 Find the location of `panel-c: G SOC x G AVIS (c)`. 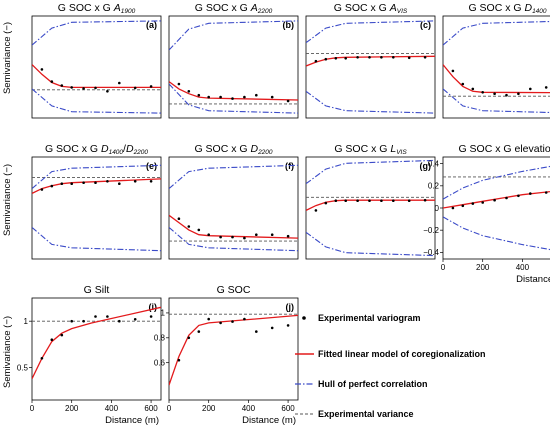

panel-c: G SOC x G AVIS (c) is located at coordinates (370, 60).